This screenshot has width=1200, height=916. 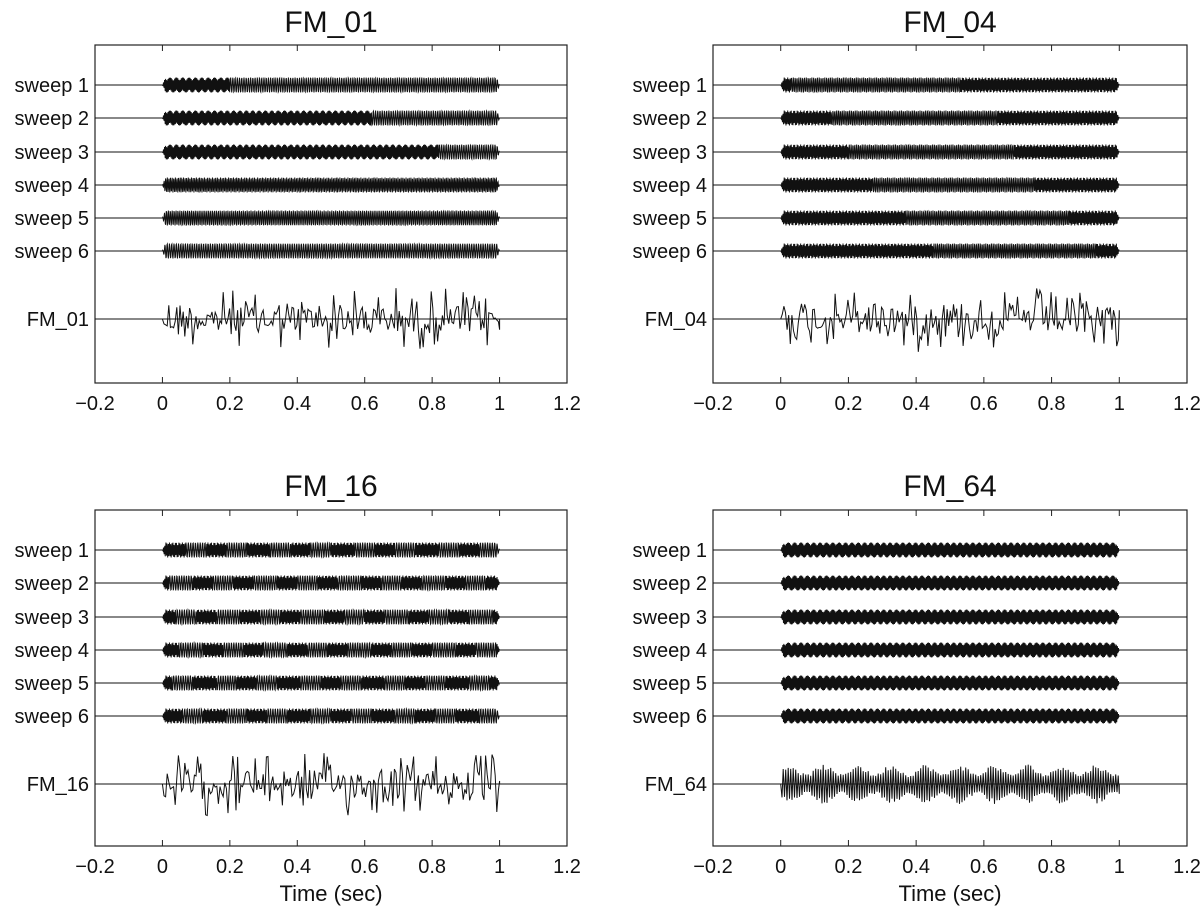 What do you see at coordinates (58, 785) in the screenshot?
I see `row-label: FM_16` at bounding box center [58, 785].